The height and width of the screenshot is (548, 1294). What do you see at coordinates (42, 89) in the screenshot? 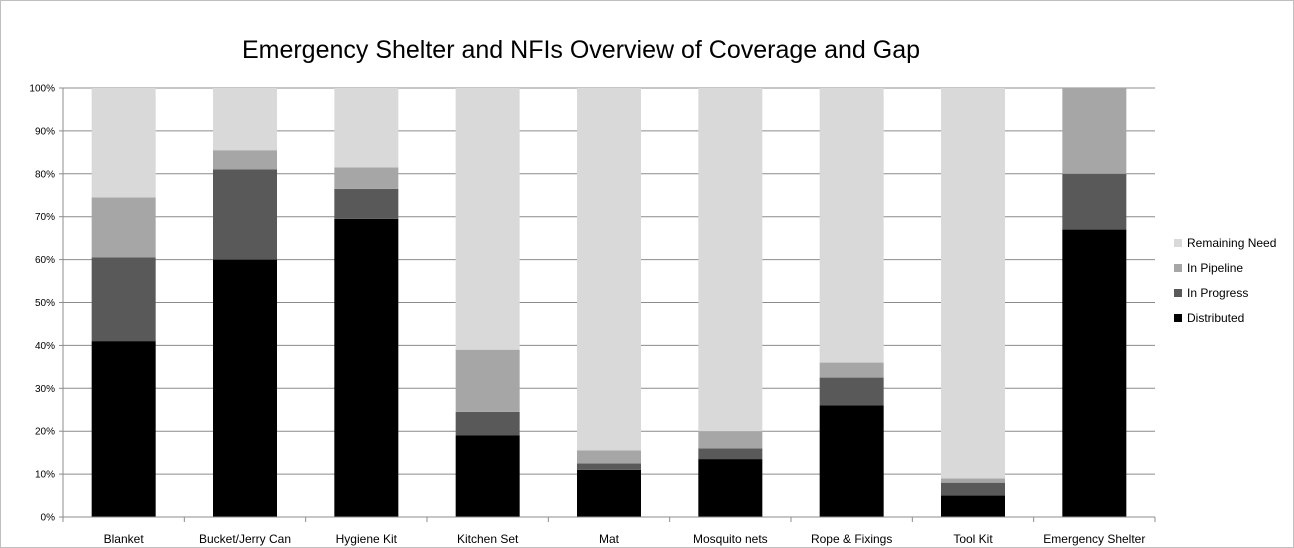
I see `y-tick-label: 100%` at bounding box center [42, 89].